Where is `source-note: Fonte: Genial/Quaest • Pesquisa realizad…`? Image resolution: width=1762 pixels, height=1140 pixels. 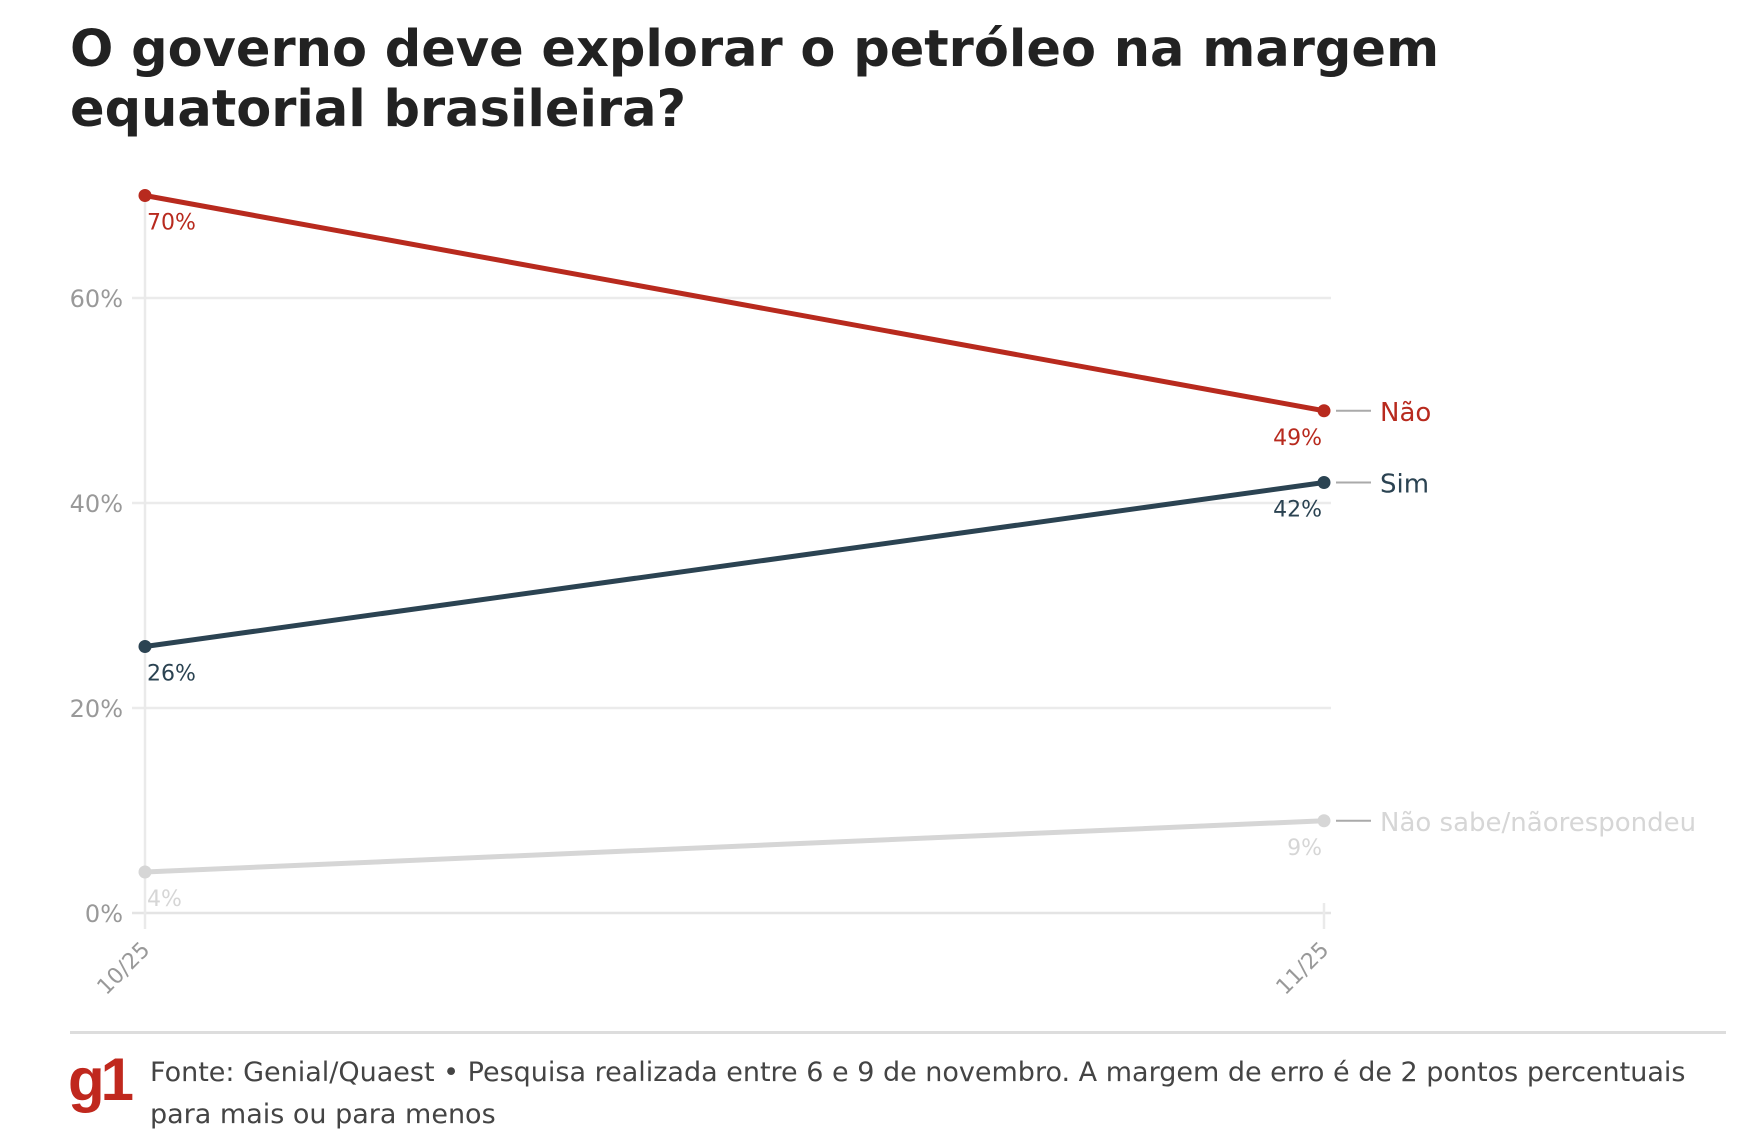 source-note: Fonte: Genial/Quaest • Pesquisa realizad… is located at coordinates (918, 1093).